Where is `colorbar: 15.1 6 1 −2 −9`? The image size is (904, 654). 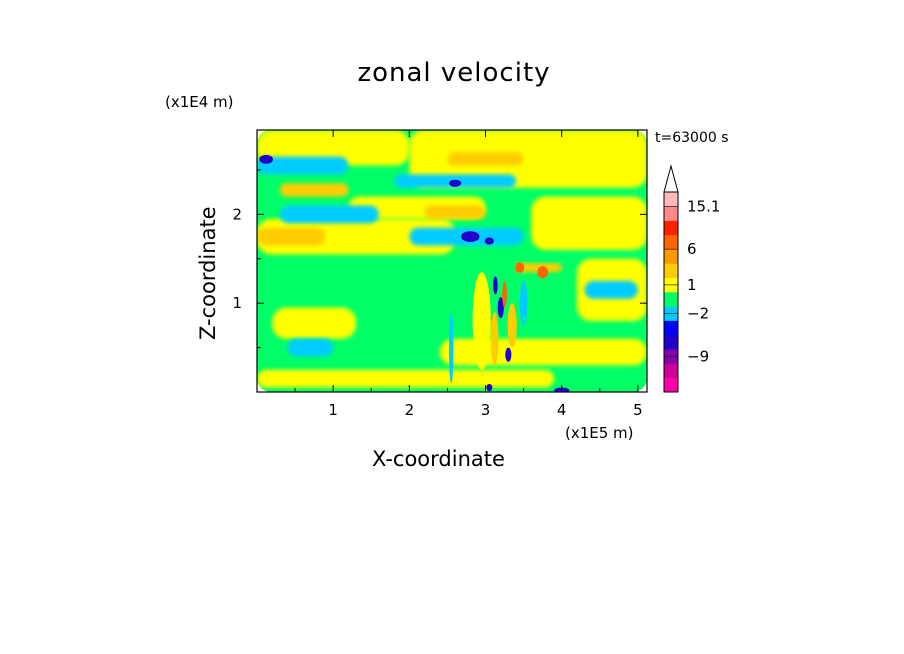
colorbar: 15.1 6 1 −2 −9 is located at coordinates (691, 278).